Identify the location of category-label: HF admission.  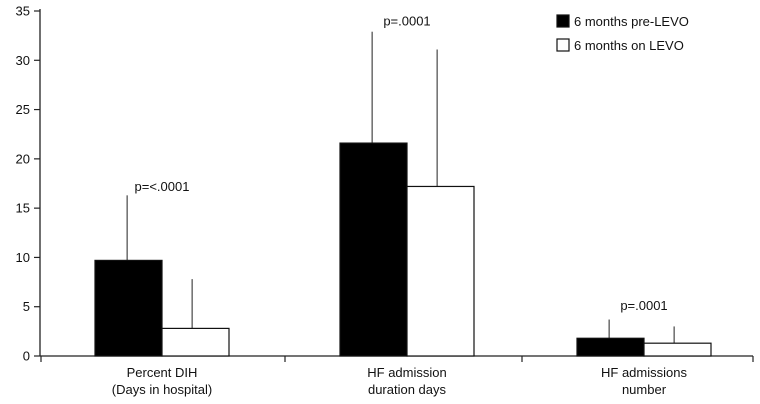
(406, 372).